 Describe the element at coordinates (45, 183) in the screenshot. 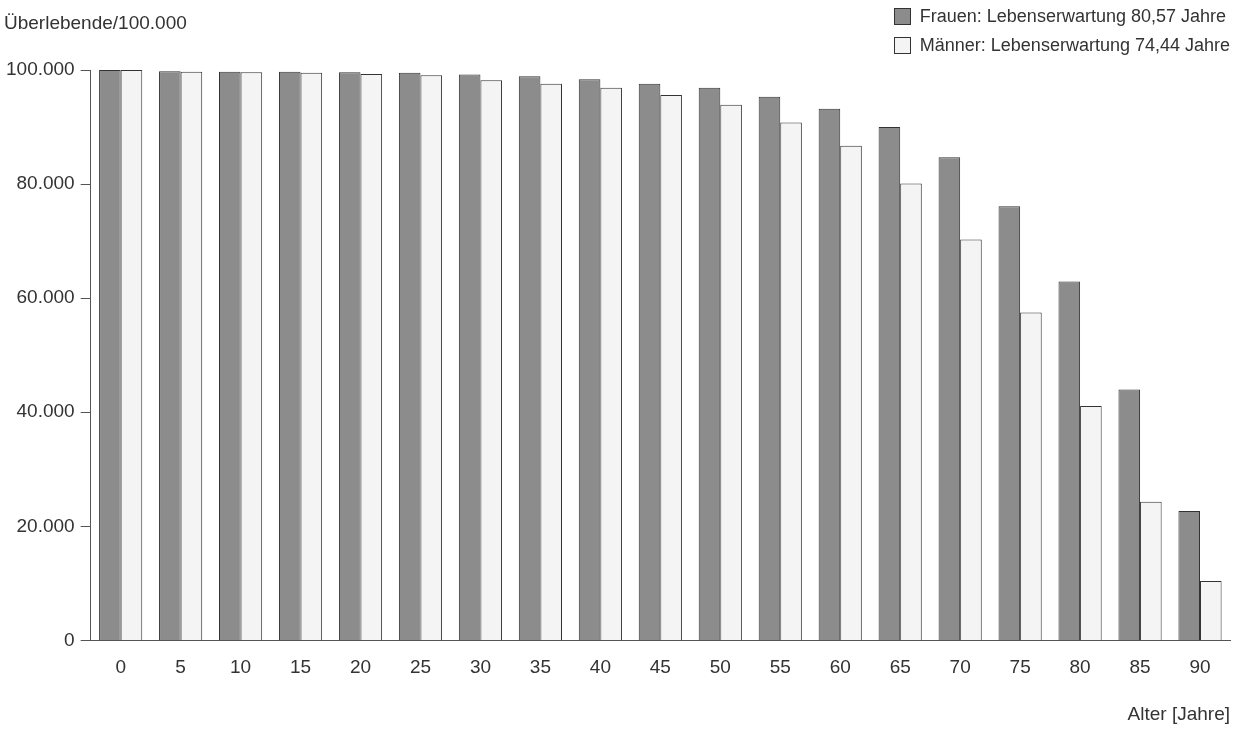

I see `y-tick-label: 80.000` at that location.